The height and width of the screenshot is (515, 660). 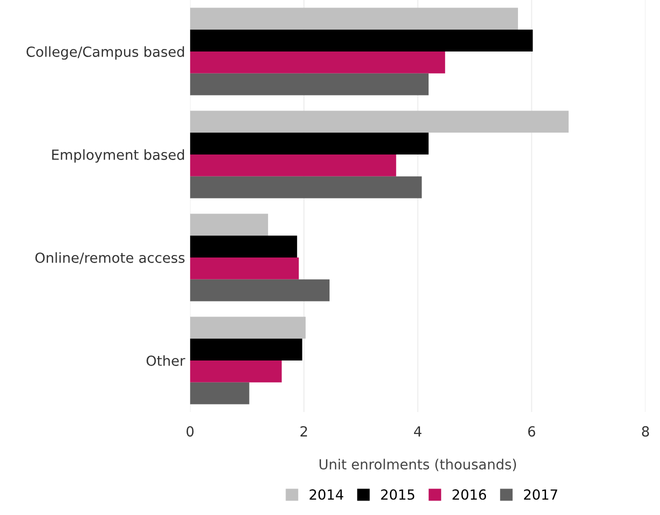 What do you see at coordinates (166, 360) in the screenshot?
I see `y-tick-label: Other` at bounding box center [166, 360].